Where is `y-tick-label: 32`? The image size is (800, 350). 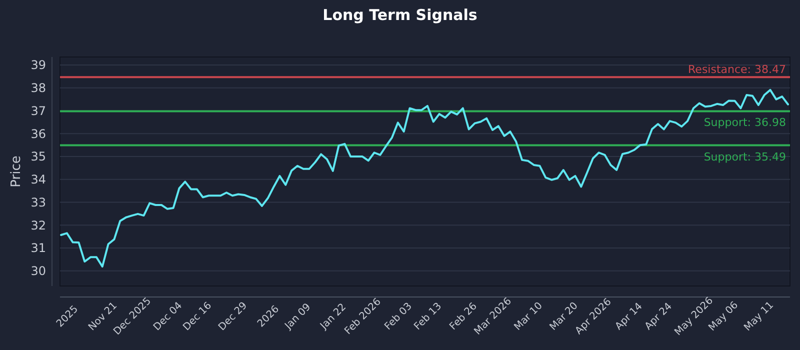
y-tick-label: 32 is located at coordinates (38, 225).